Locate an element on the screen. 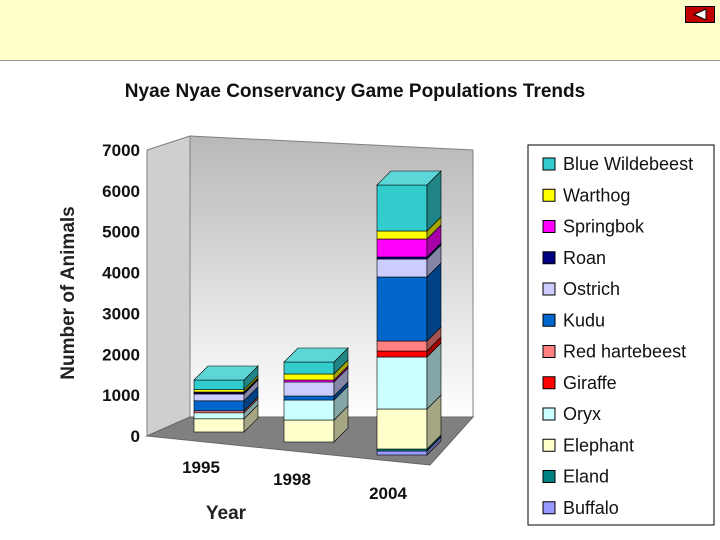  legend-item: Springbok is located at coordinates (593, 227).